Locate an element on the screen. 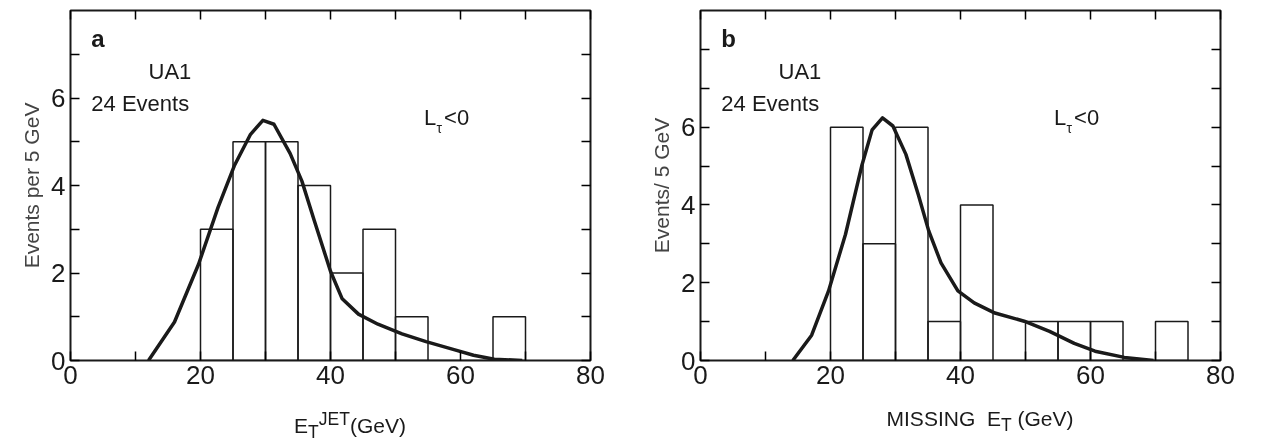 The image size is (1267, 448). x-axis-title: MISSING E$_{T}$ (GeV) is located at coordinates (980, 422).